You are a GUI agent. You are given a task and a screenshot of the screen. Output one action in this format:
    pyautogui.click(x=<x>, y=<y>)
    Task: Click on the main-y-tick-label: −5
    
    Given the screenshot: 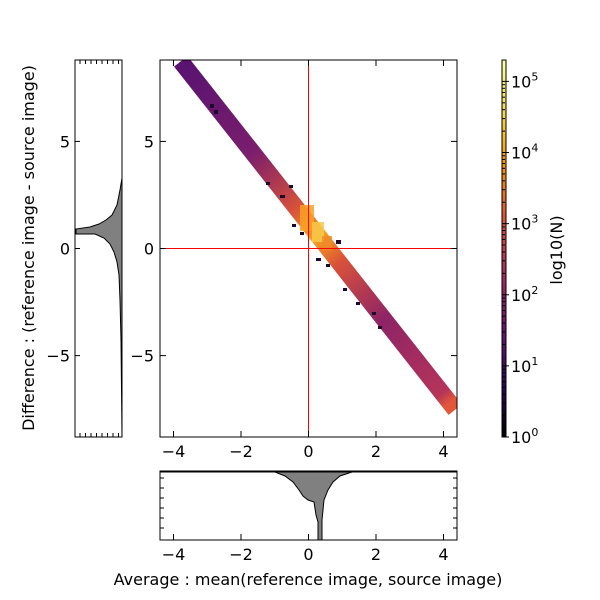 What is the action you would take?
    pyautogui.click(x=142, y=356)
    